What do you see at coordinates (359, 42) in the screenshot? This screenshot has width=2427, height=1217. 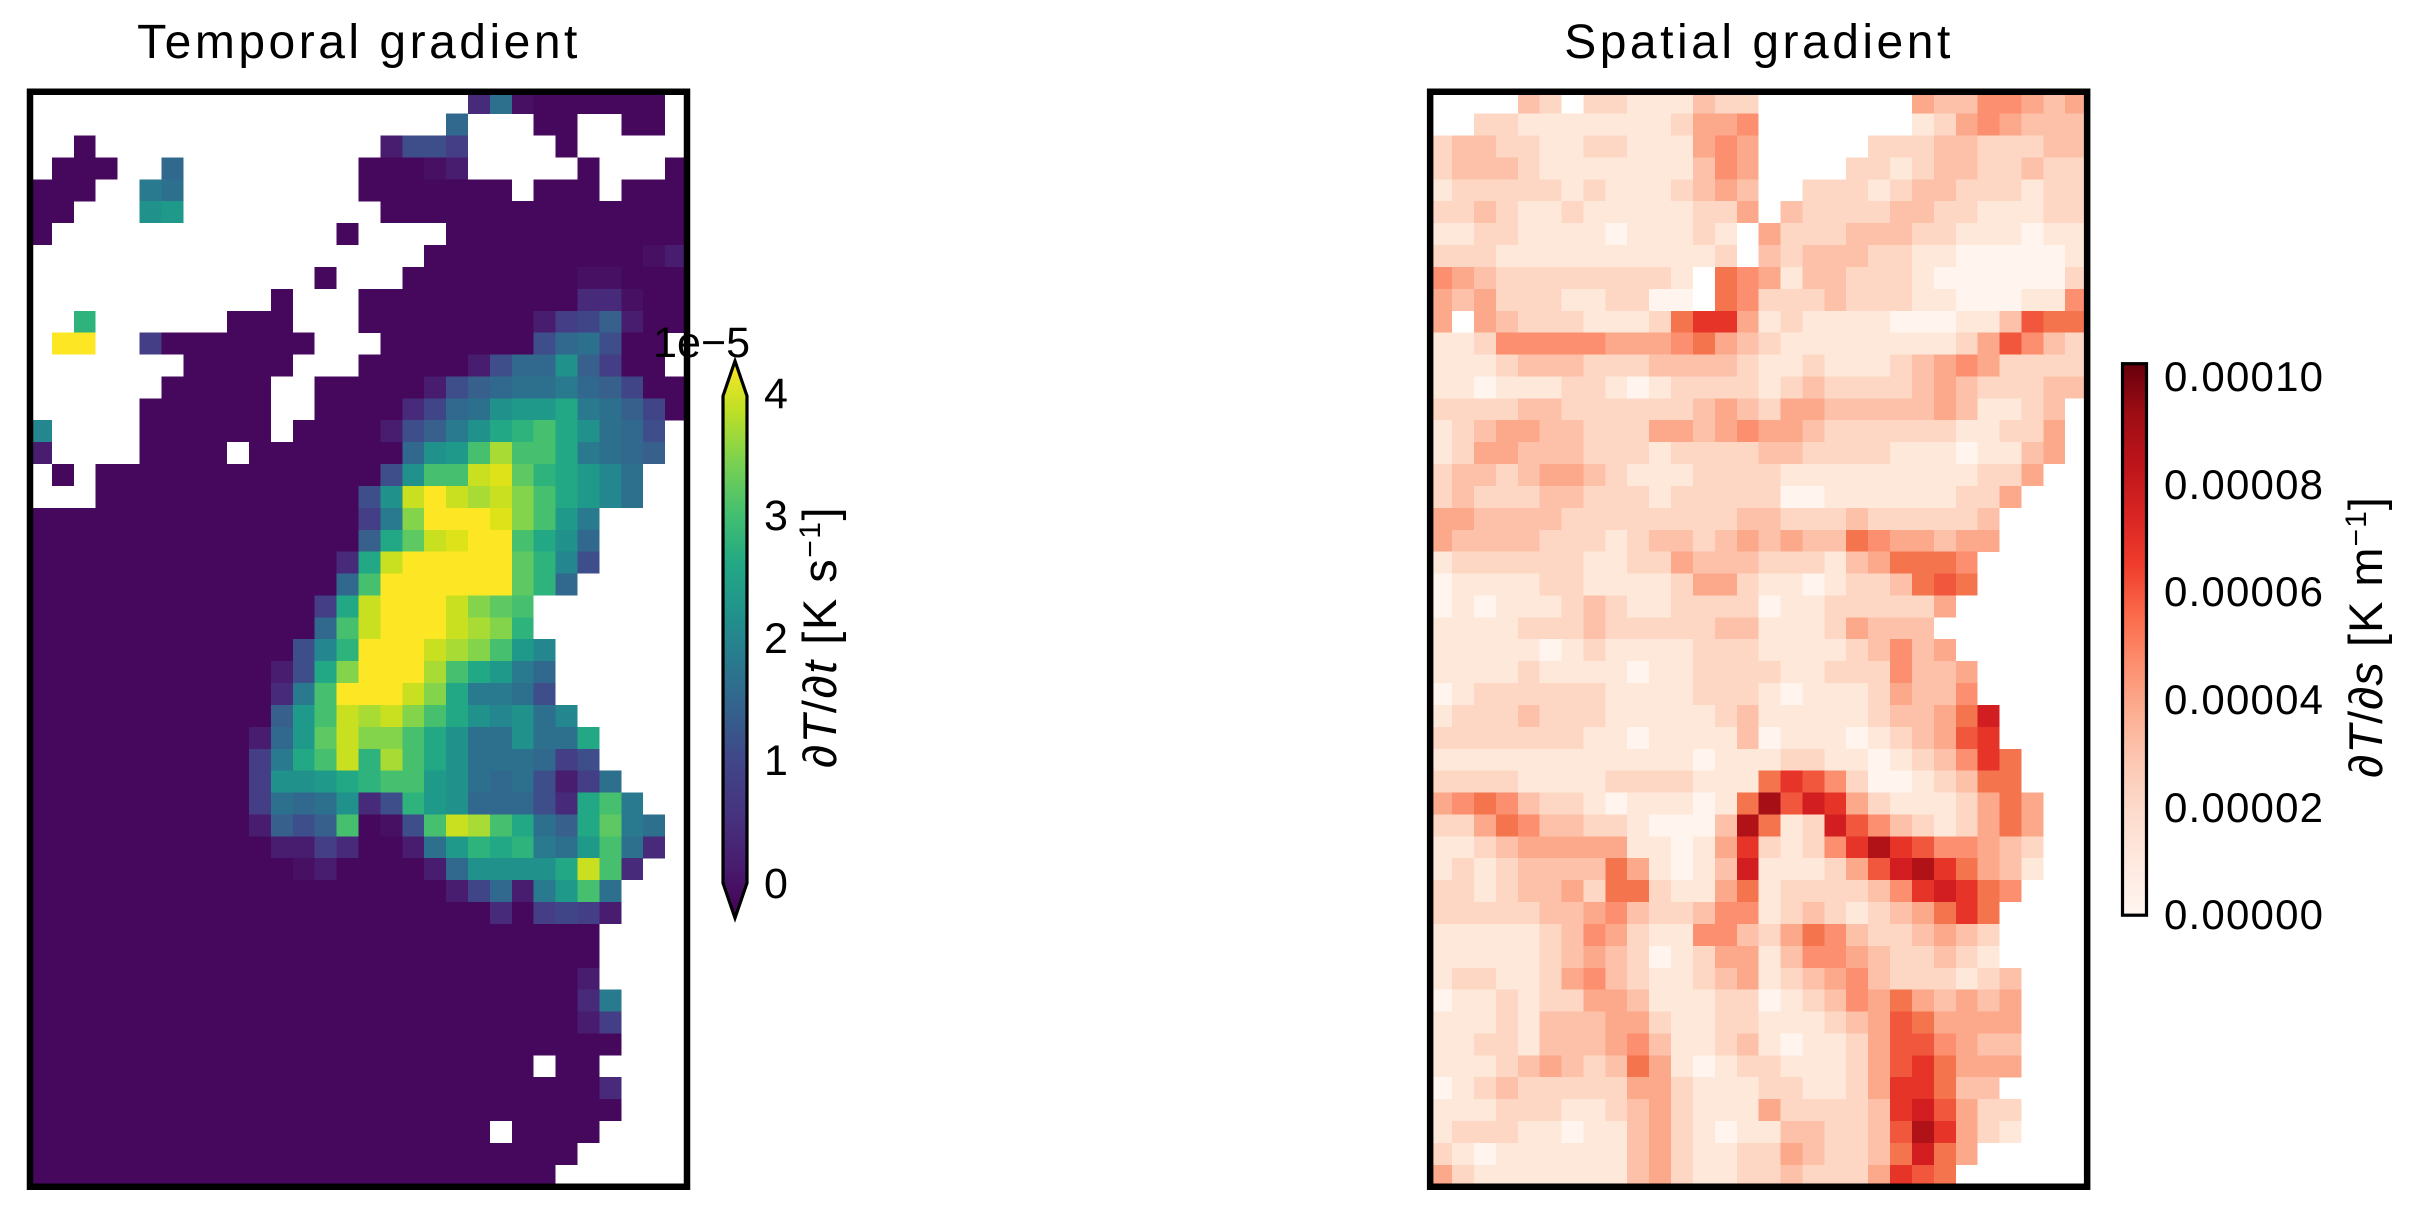 I see `svg-text: Temporal gradient` at bounding box center [359, 42].